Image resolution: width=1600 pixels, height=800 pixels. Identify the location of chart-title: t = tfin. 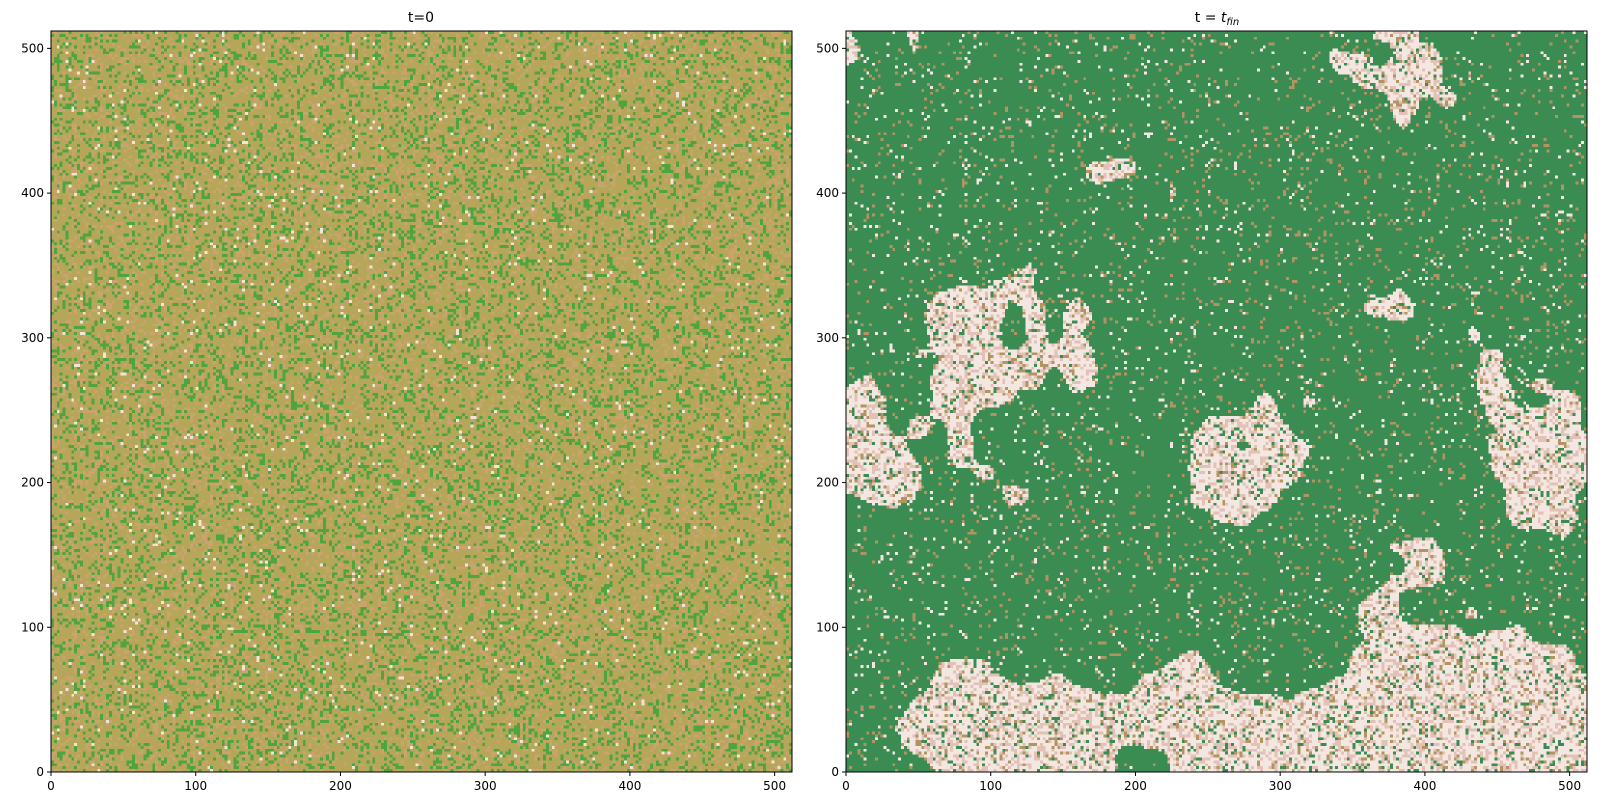
(1217, 19).